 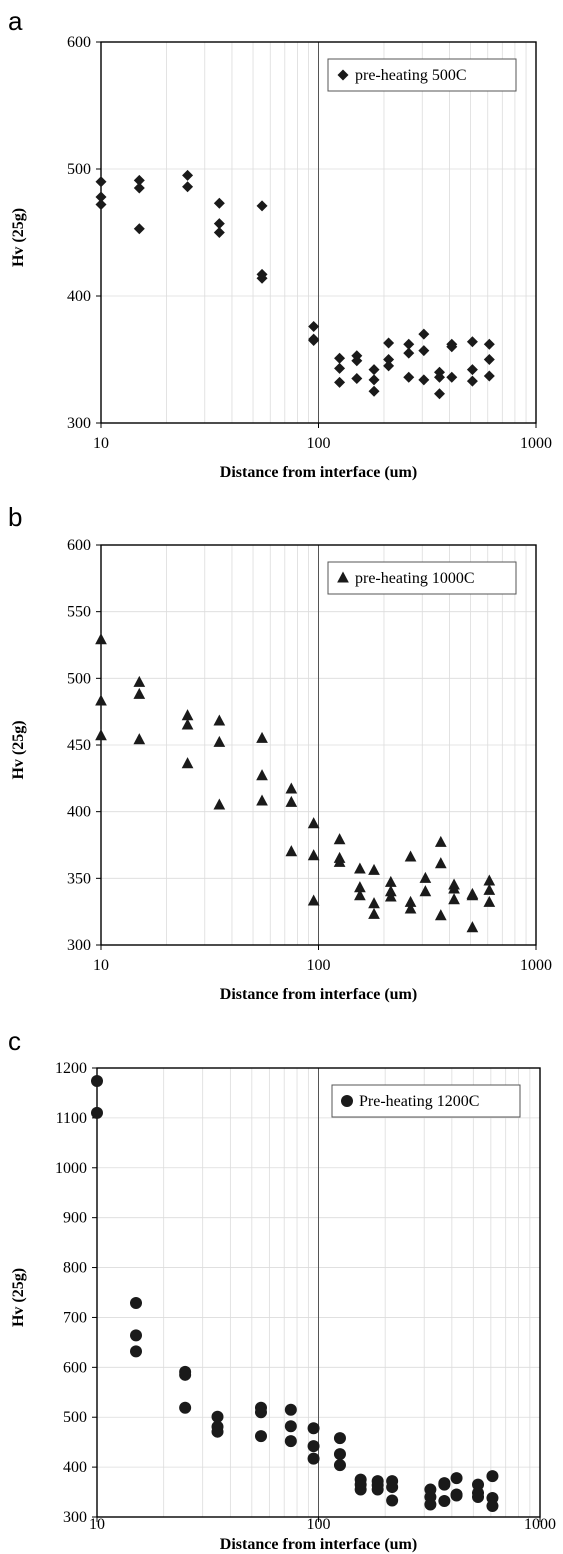 What do you see at coordinates (79, 296) in the screenshot?
I see `y-tick-label: 400` at bounding box center [79, 296].